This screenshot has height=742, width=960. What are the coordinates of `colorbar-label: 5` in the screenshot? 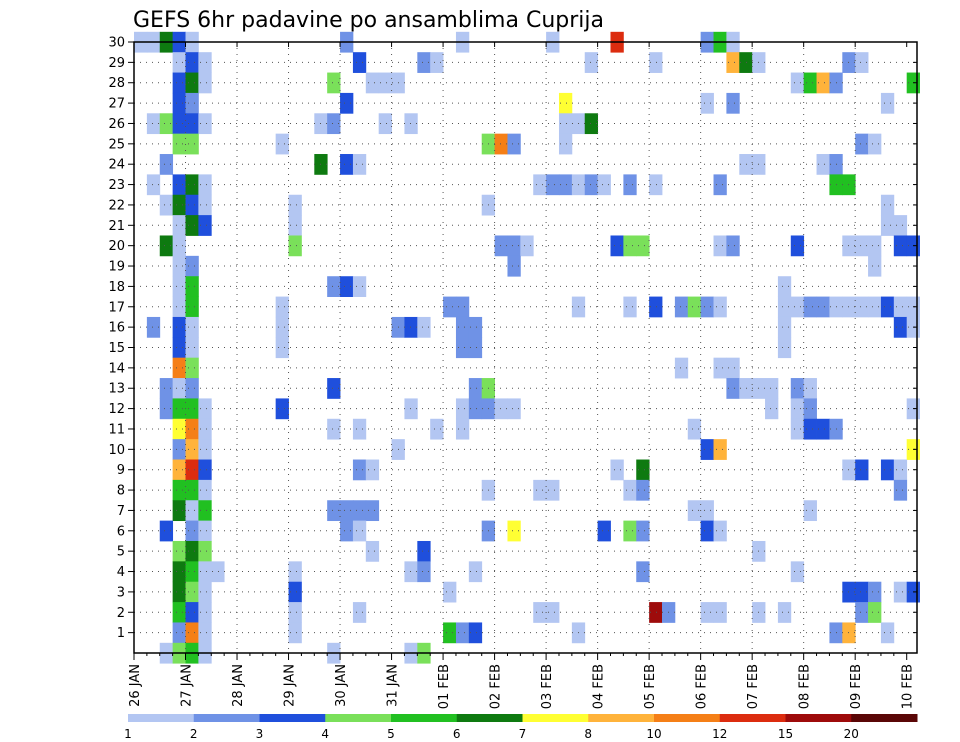 It's located at (391, 734).